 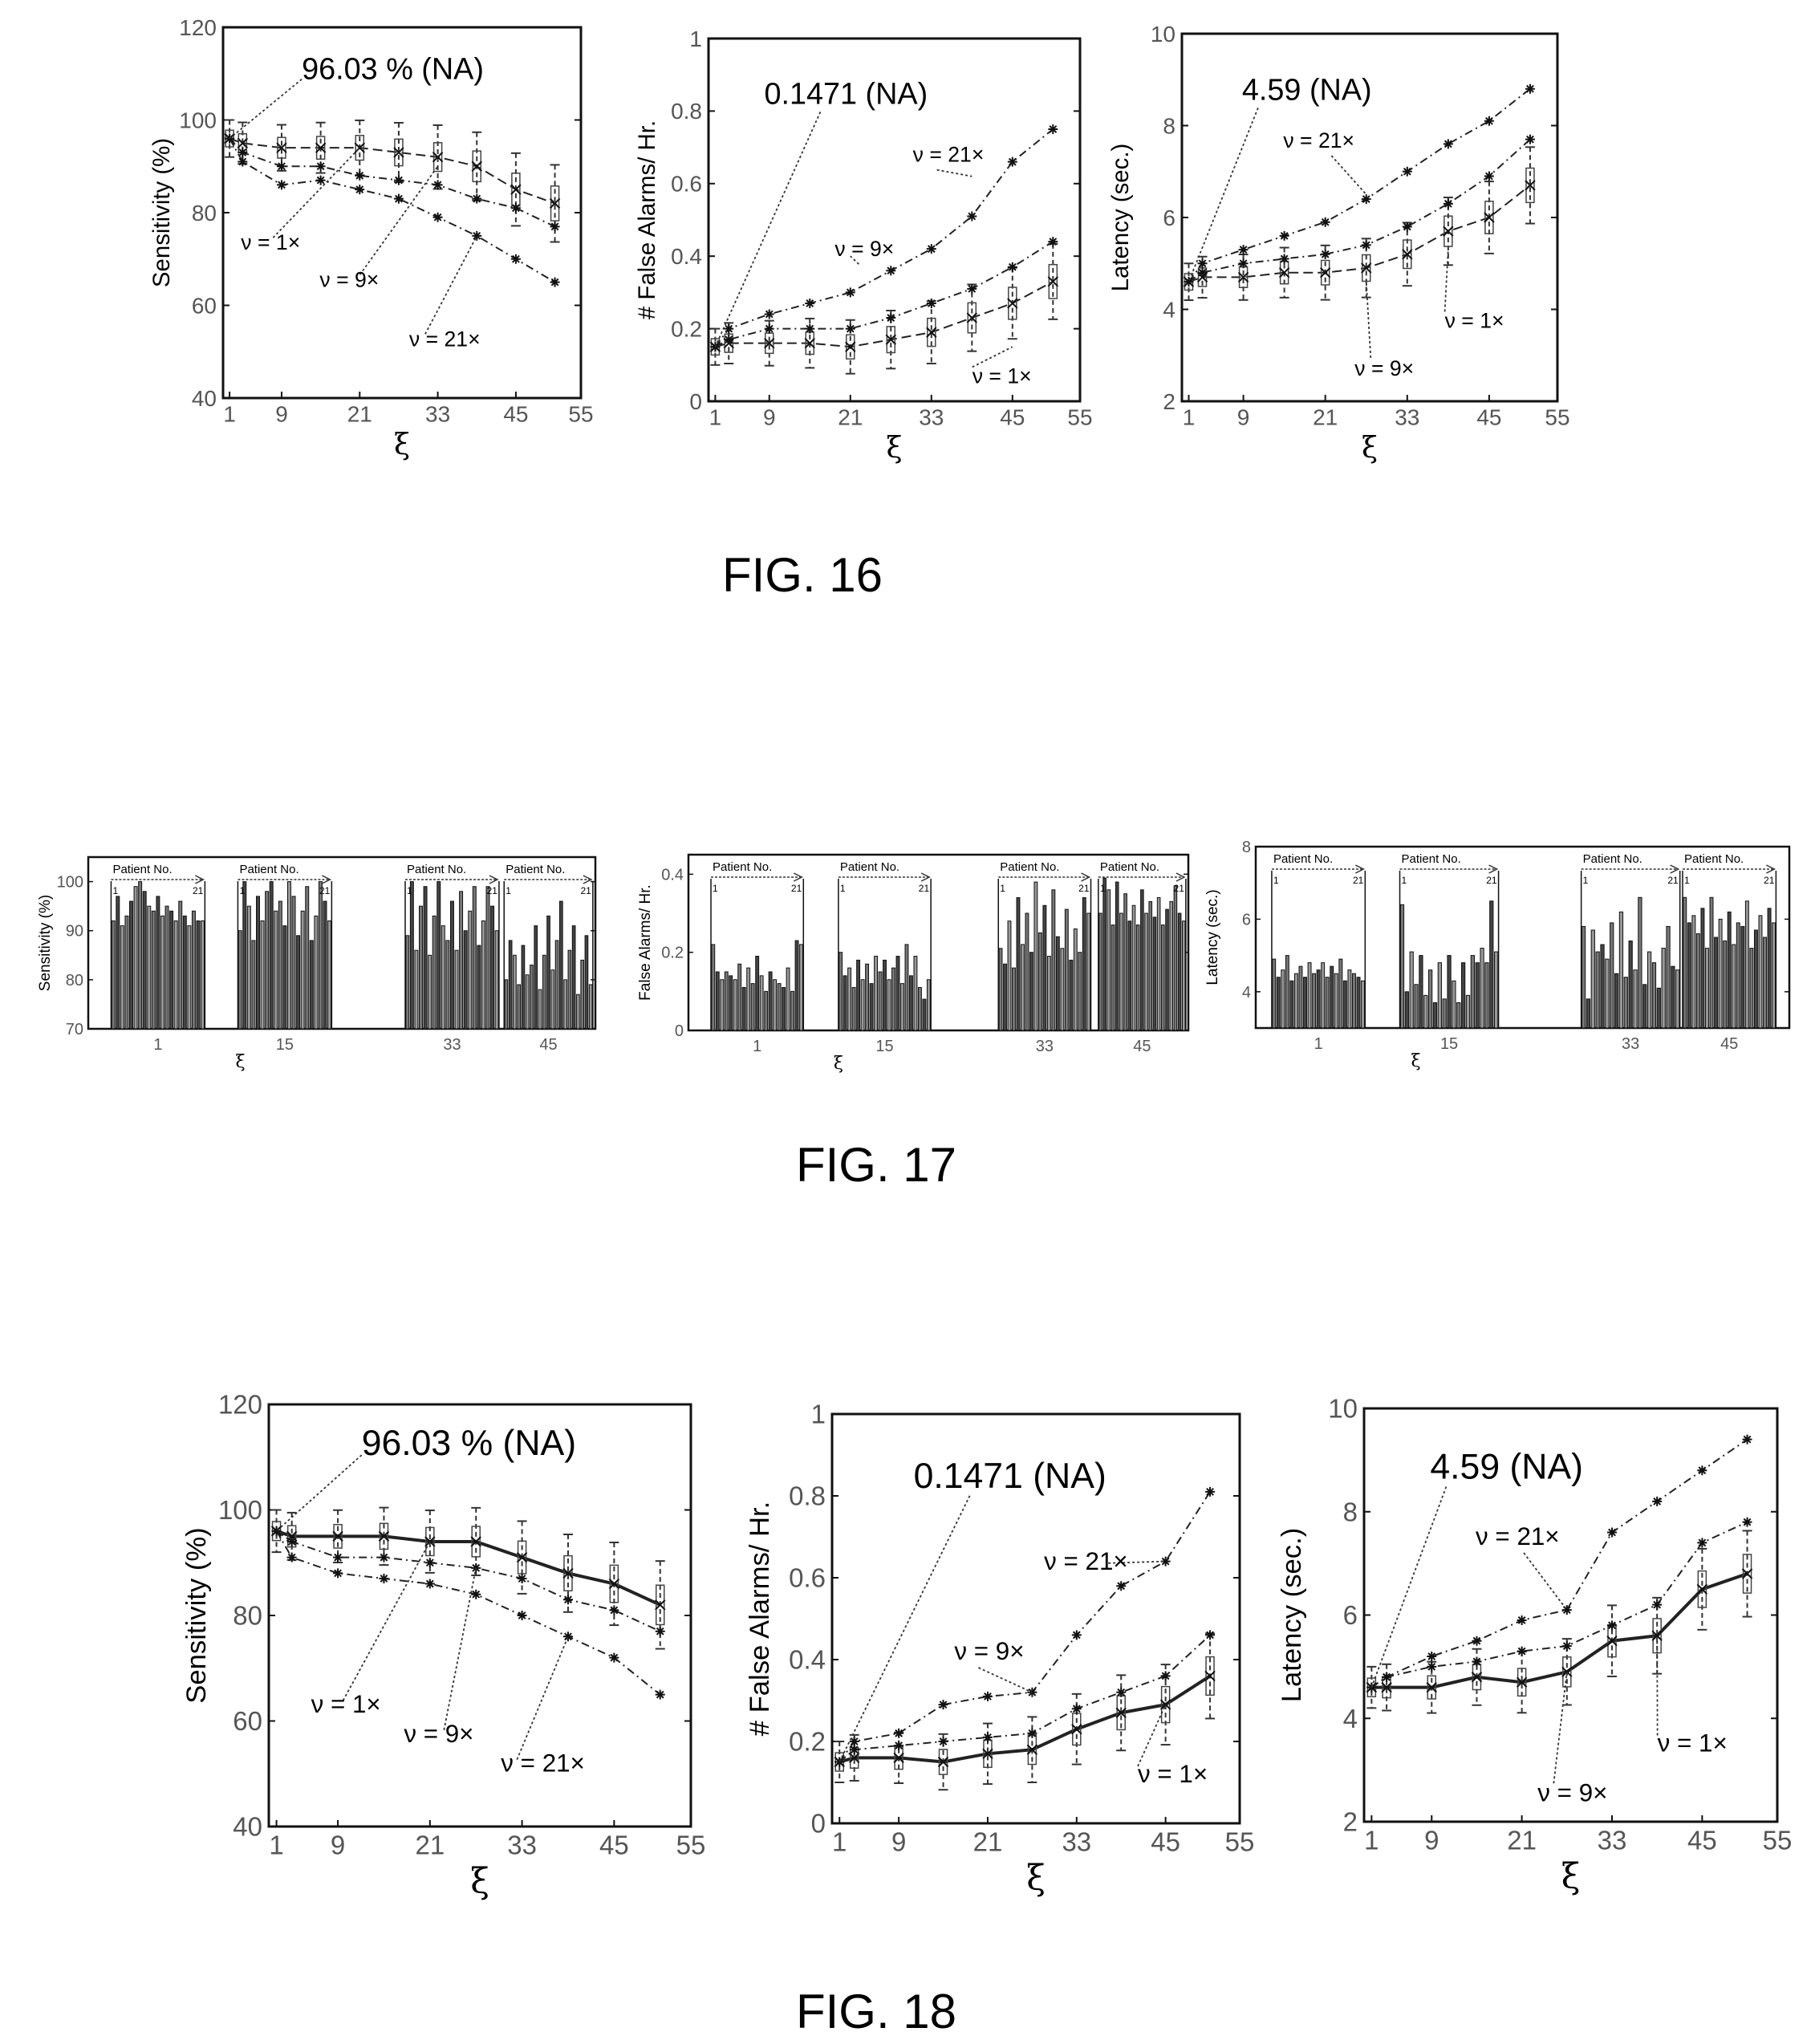 What do you see at coordinates (1675, 869) in the screenshot?
I see `arrow-head` at bounding box center [1675, 869].